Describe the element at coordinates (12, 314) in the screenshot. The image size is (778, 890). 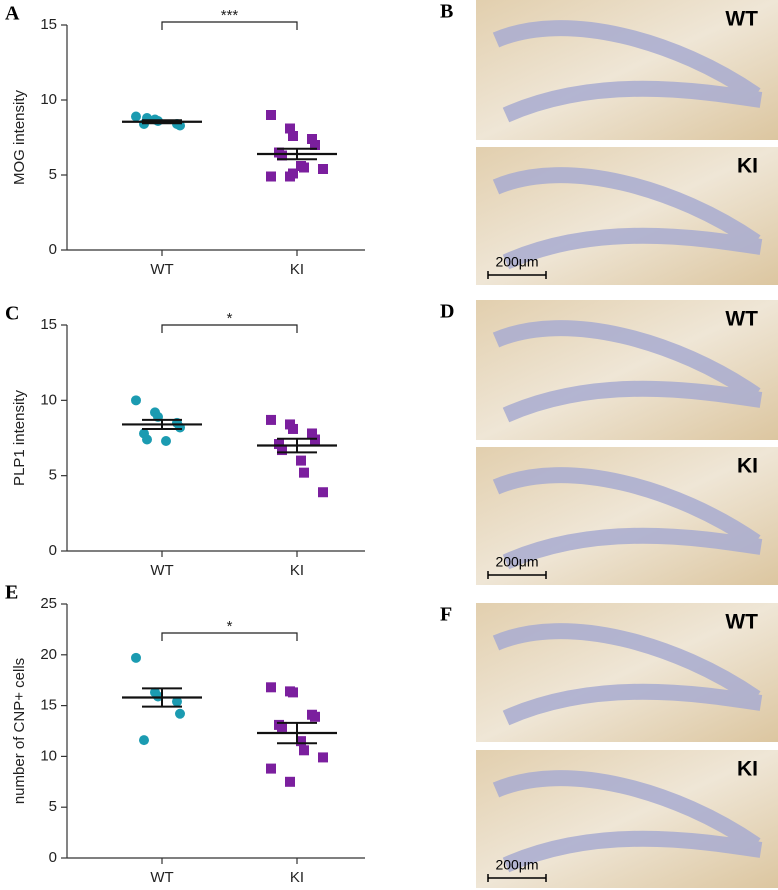
I see `panel-letter: C` at that location.